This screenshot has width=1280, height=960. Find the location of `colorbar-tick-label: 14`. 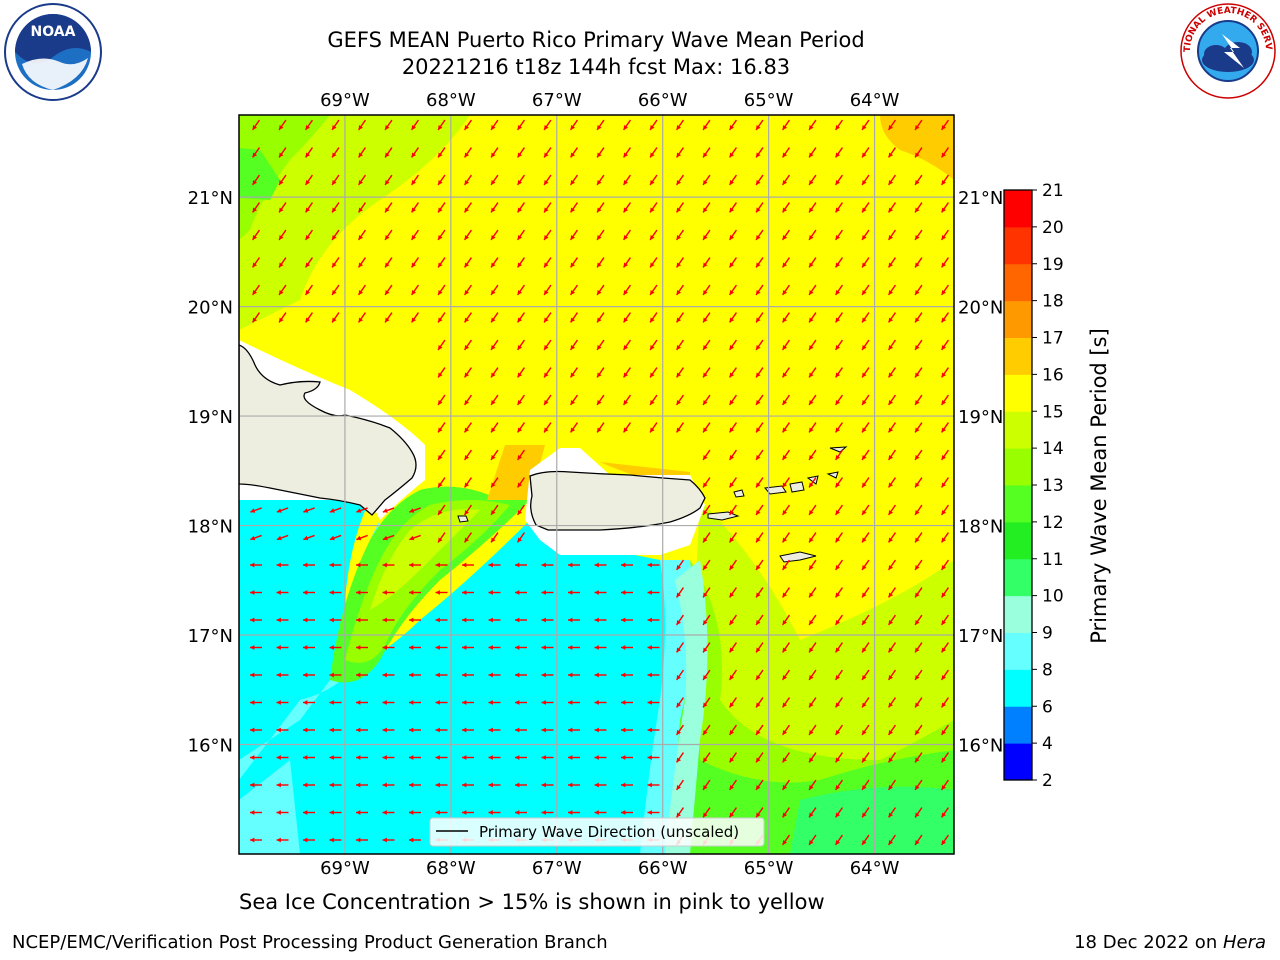

colorbar-tick-label: 14 is located at coordinates (1053, 449).